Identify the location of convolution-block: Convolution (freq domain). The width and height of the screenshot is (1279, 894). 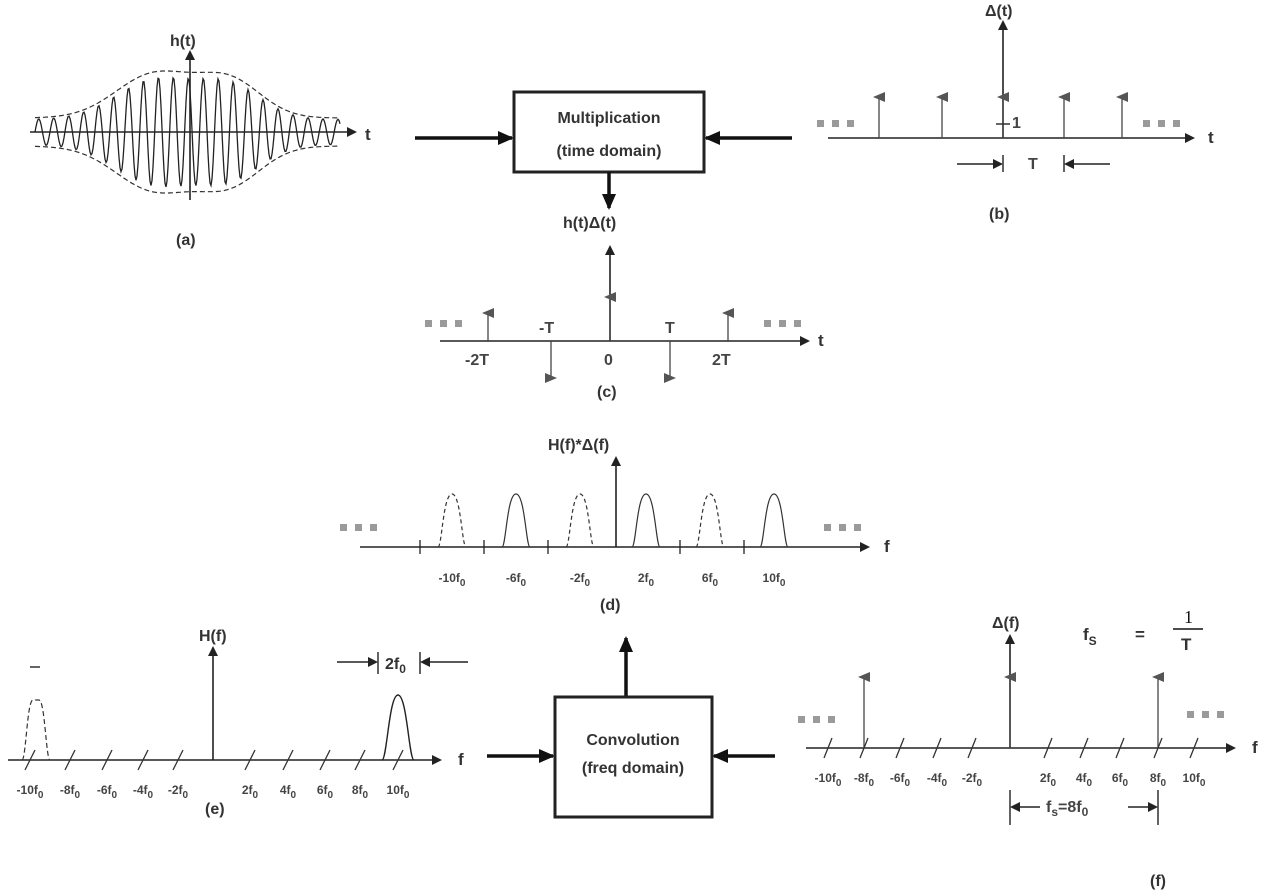
(631, 727).